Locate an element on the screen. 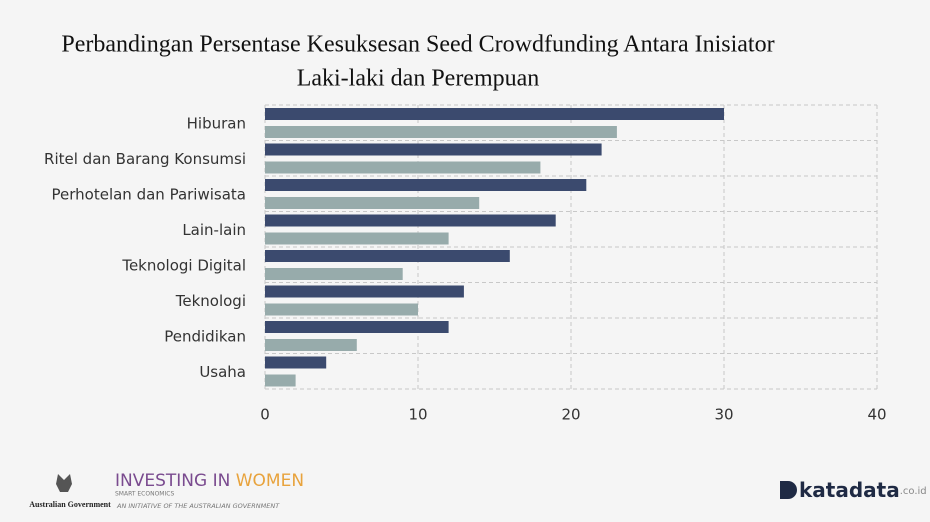 This screenshot has width=930, height=522. y-tick-label: Hiburan is located at coordinates (216, 123).